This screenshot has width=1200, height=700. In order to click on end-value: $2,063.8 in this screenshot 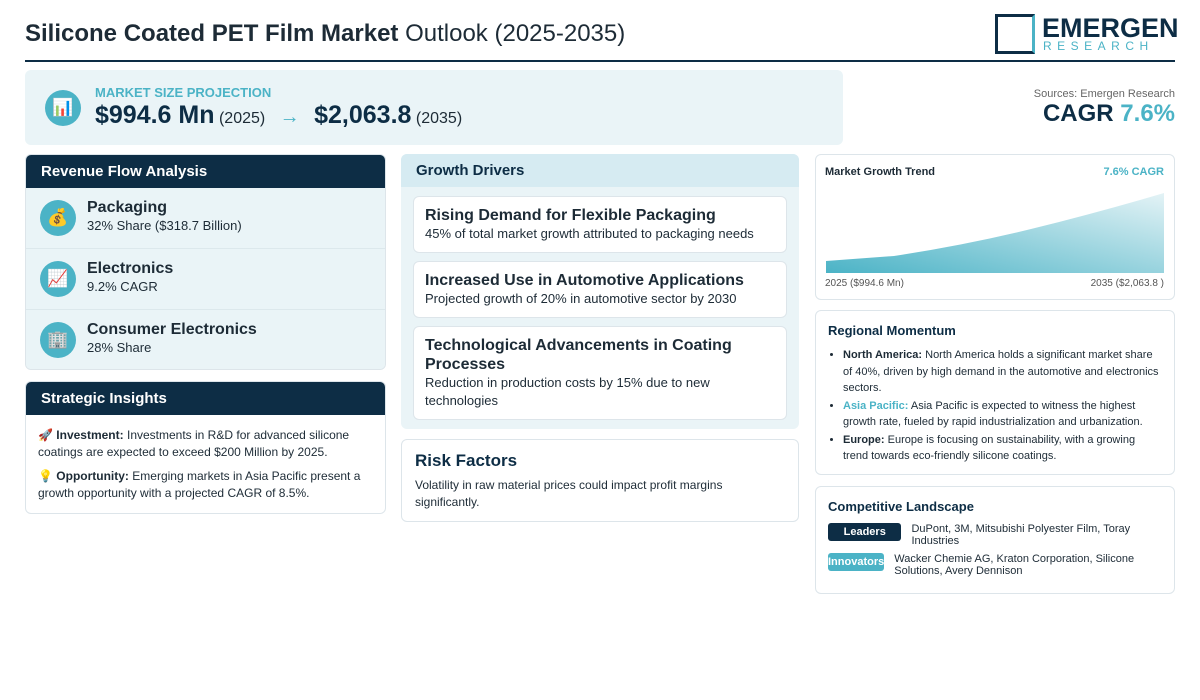, I will do `click(363, 115)`.